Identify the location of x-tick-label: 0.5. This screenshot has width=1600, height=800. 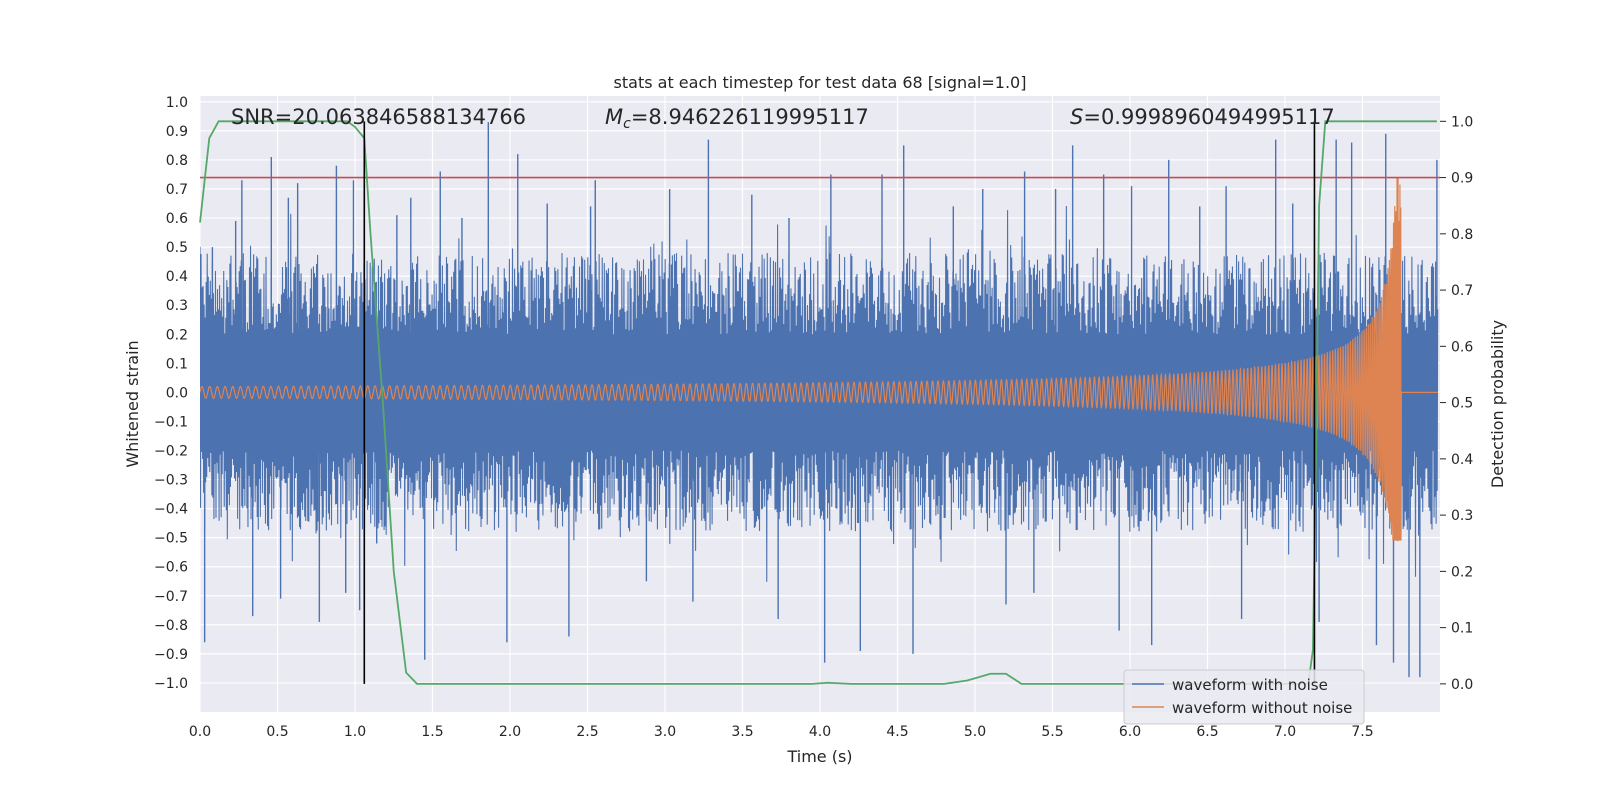
(277, 732).